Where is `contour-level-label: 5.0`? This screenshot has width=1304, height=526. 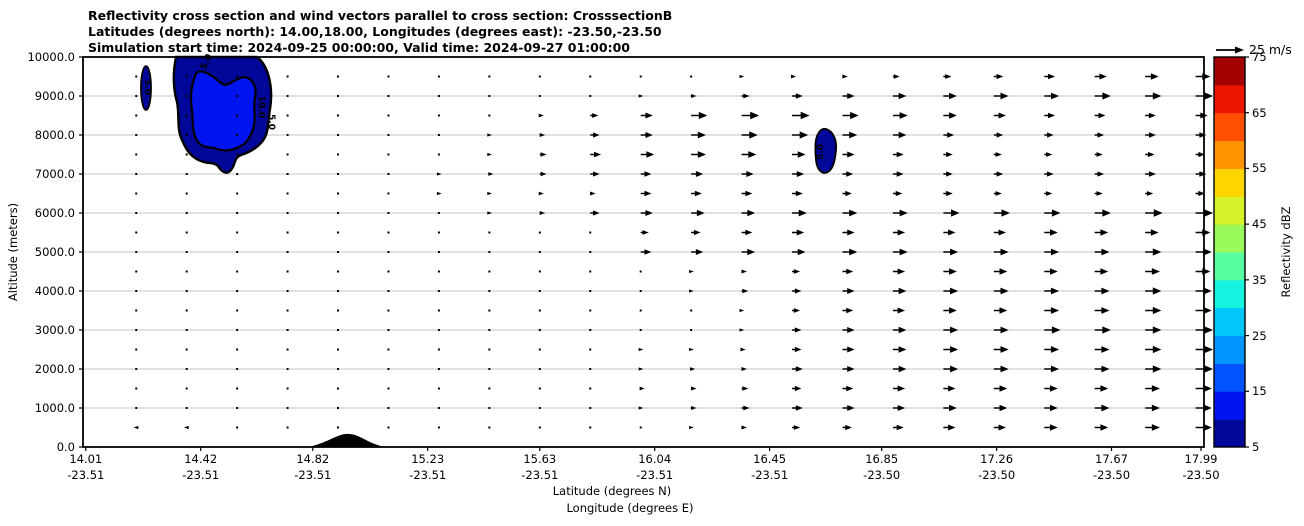
contour-level-label: 5.0 is located at coordinates (271, 122).